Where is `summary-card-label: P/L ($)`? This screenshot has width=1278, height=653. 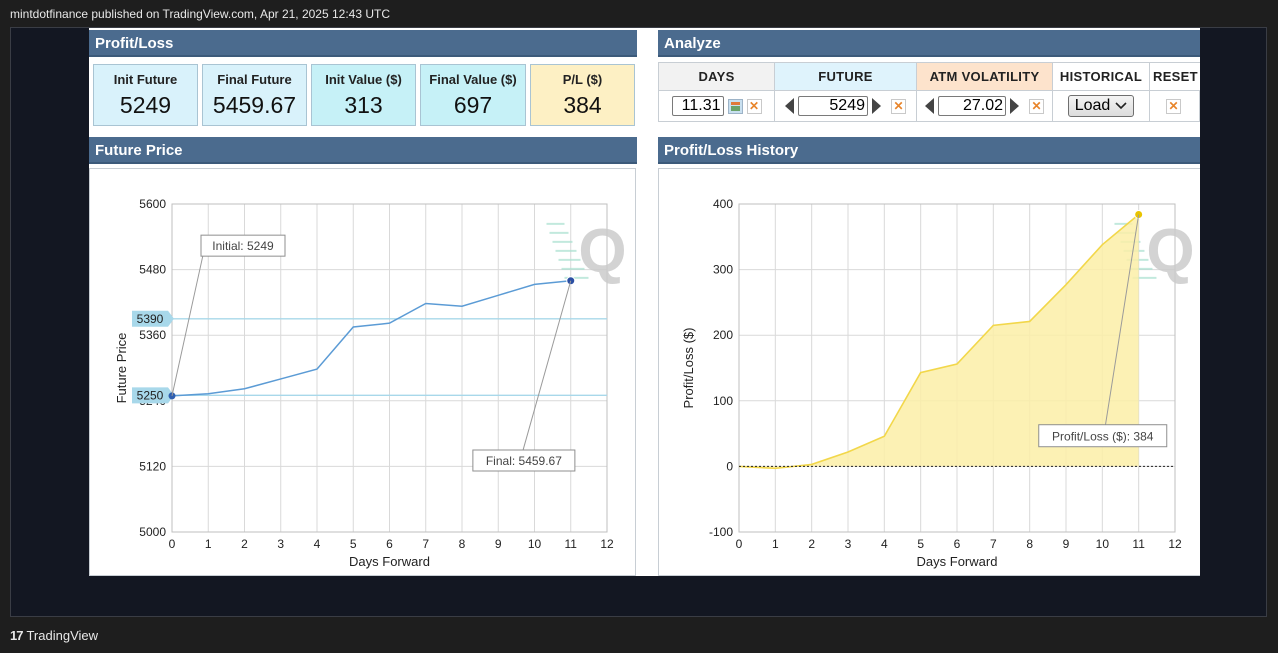
summary-card-label: P/L ($) is located at coordinates (582, 79).